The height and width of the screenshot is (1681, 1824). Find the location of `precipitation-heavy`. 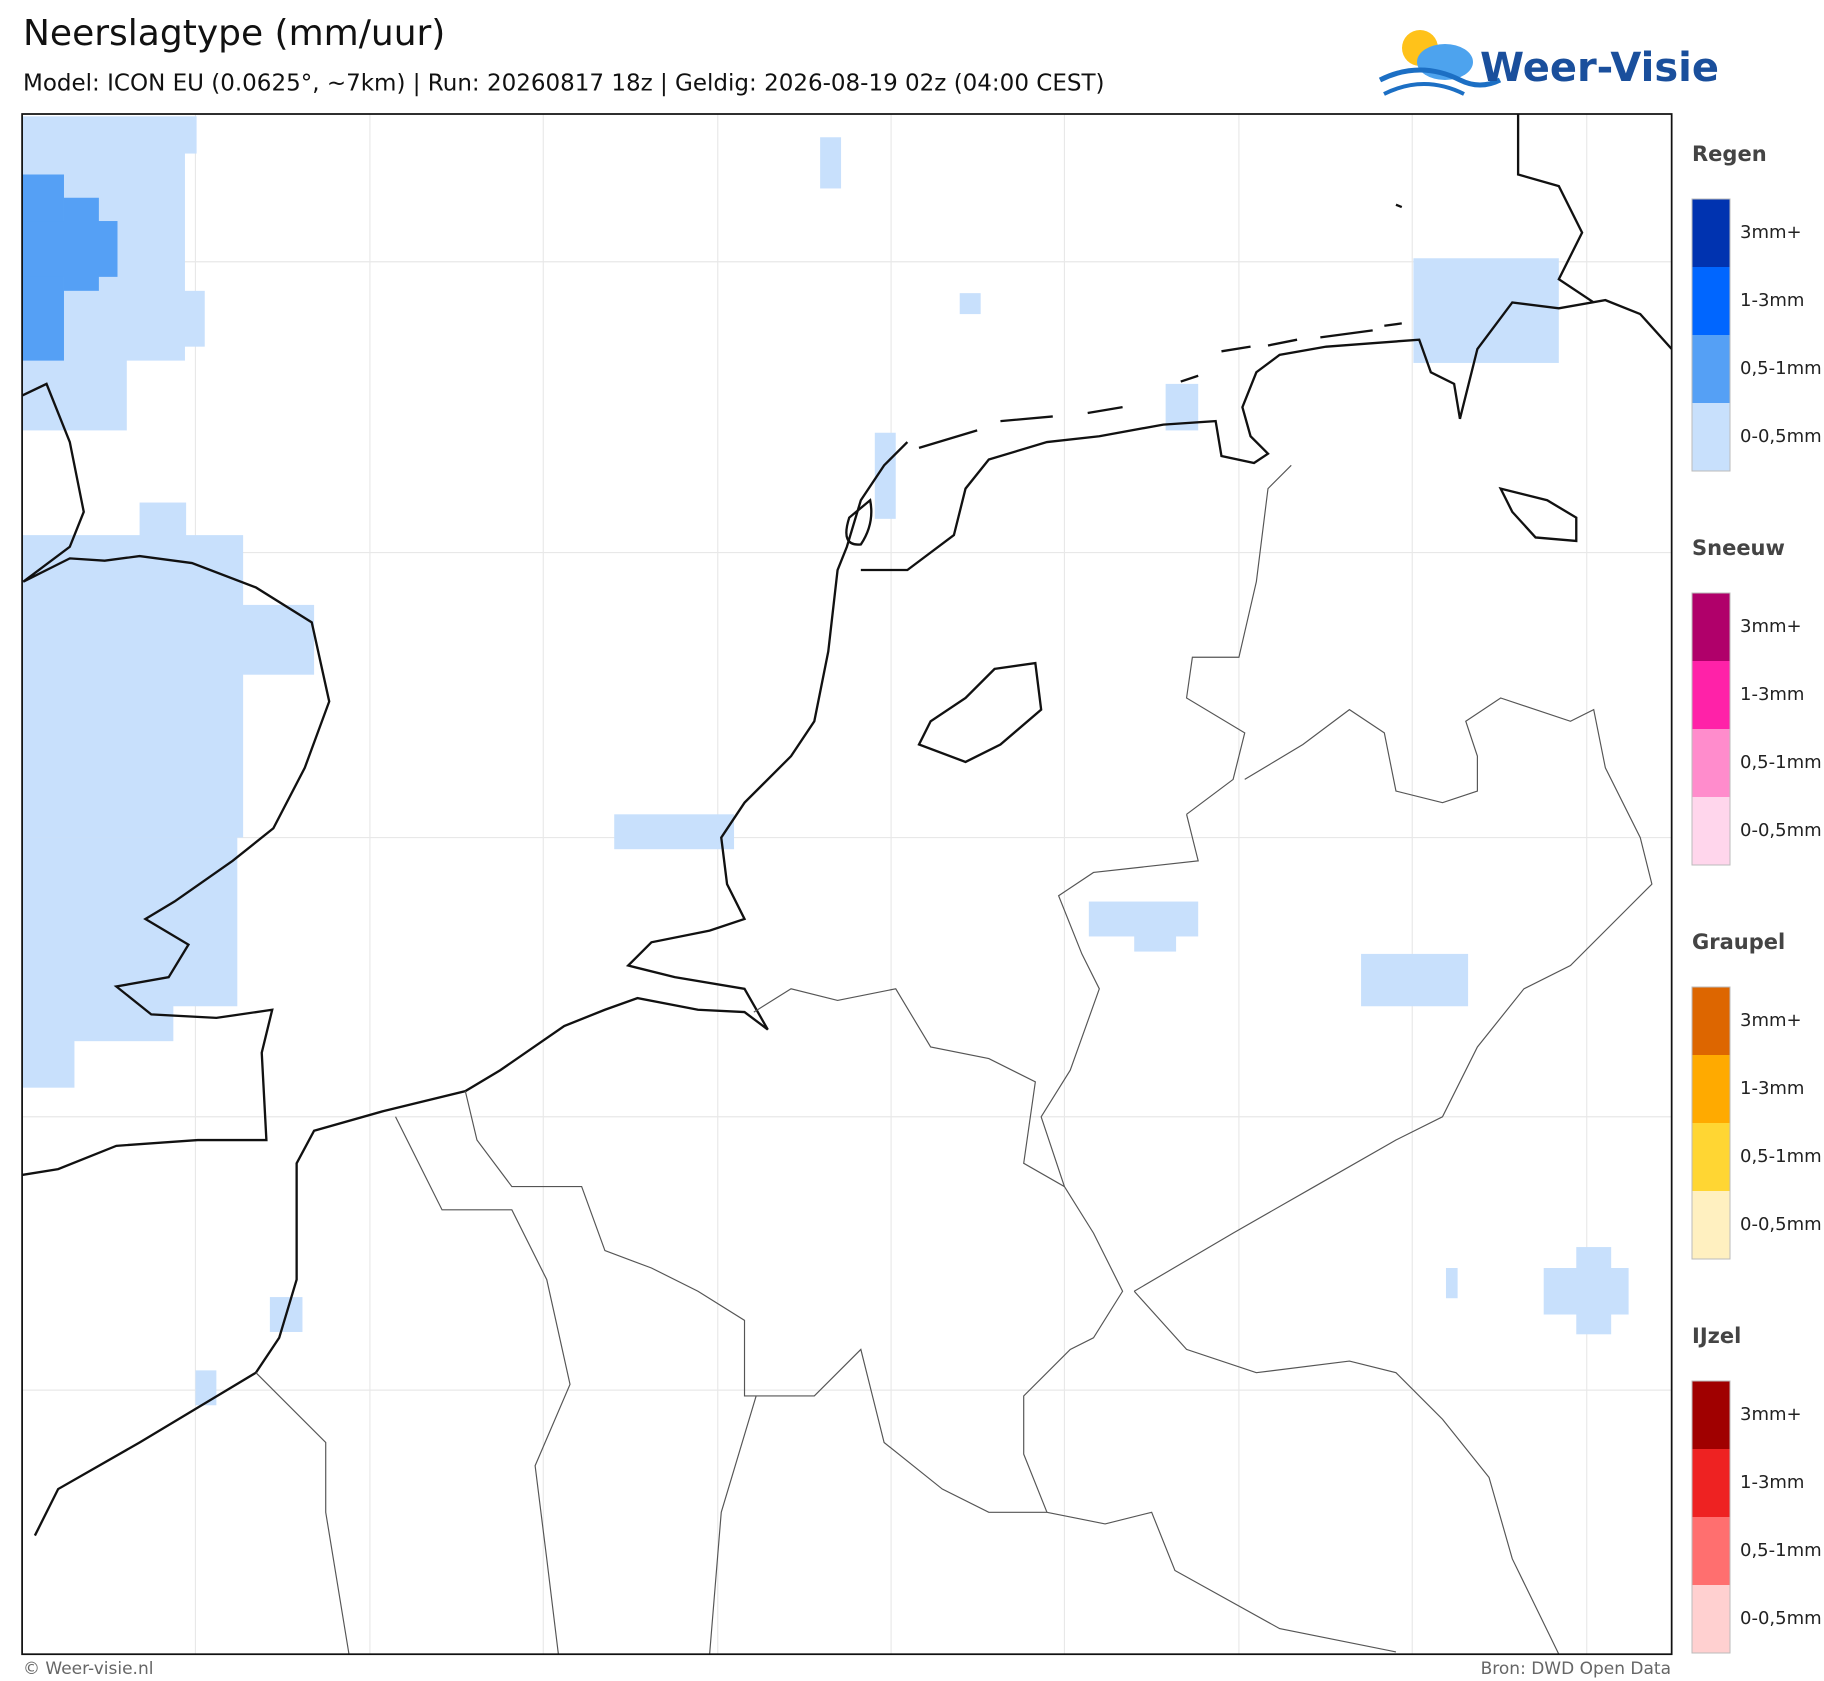

precipitation-heavy is located at coordinates (70, 267).